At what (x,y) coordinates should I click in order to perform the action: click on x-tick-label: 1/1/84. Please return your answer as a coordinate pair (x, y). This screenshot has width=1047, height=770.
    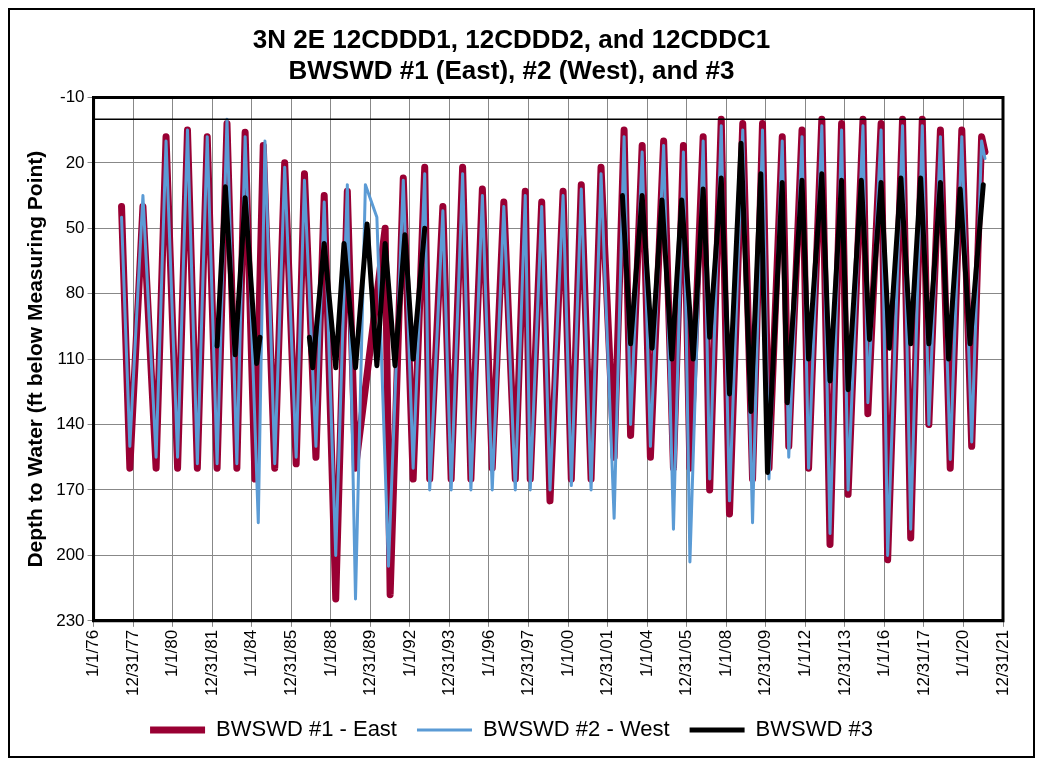
    Looking at the image, I should click on (251, 653).